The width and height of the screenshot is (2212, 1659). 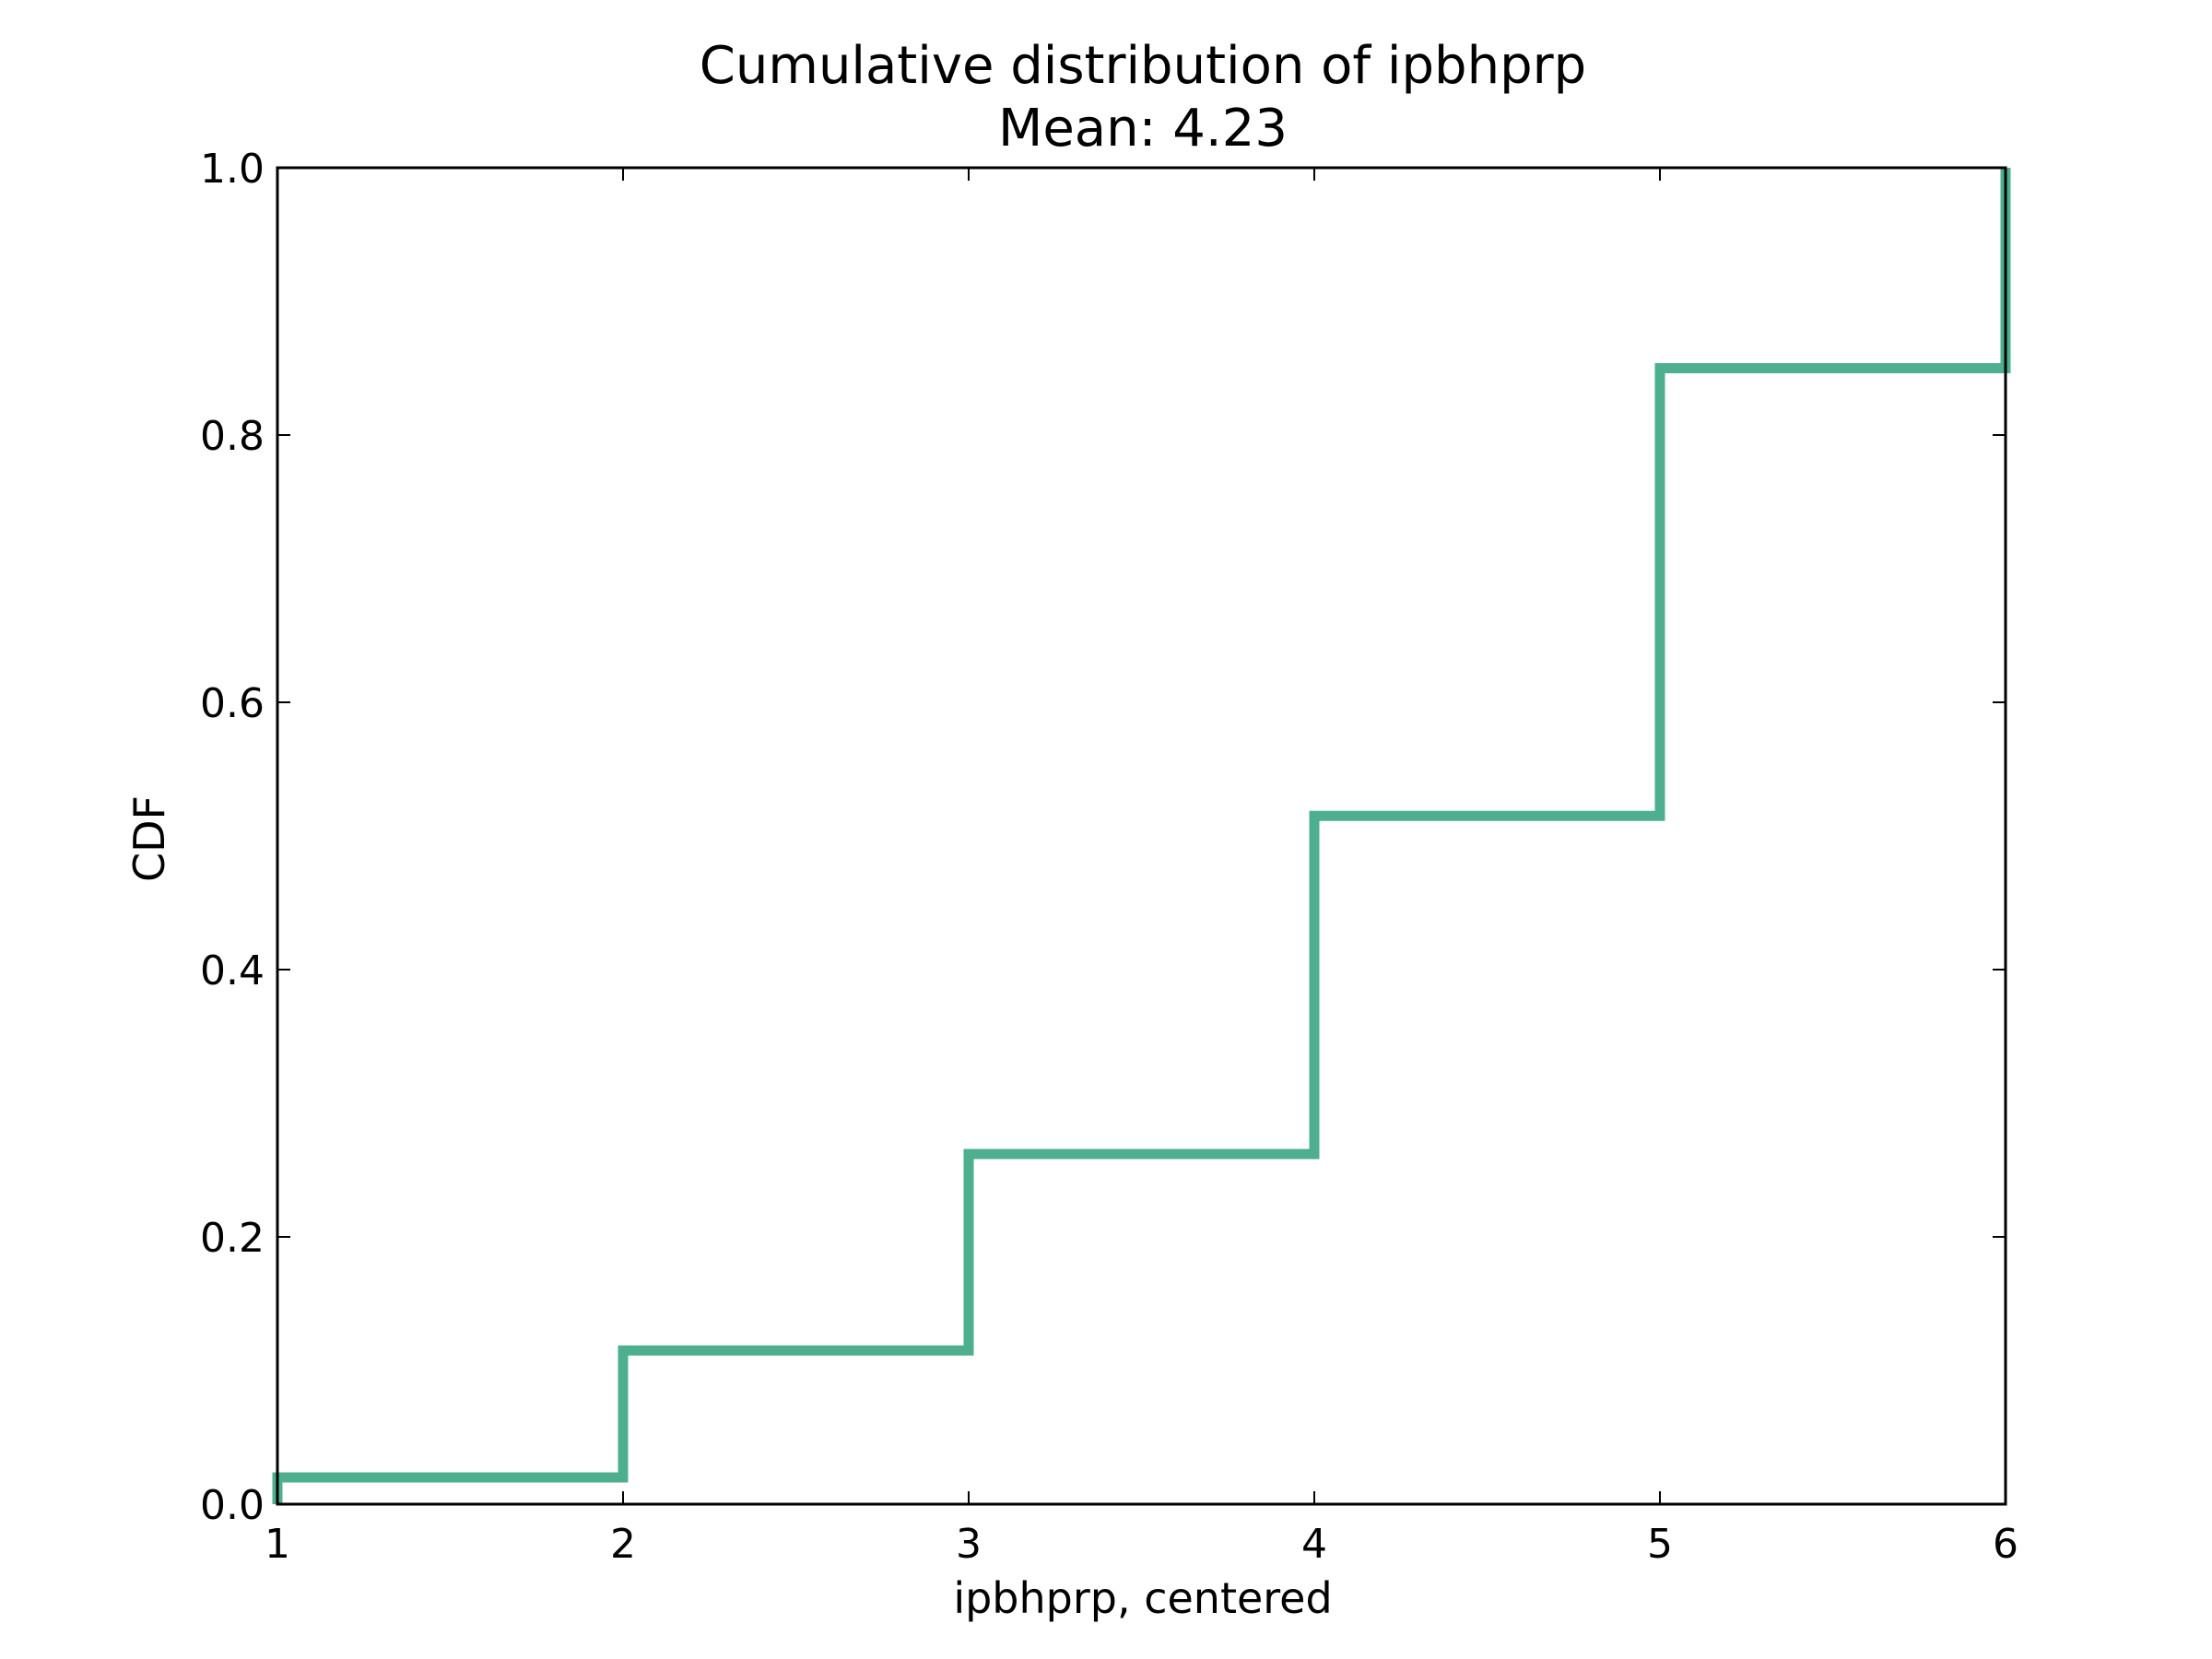 What do you see at coordinates (232, 970) in the screenshot?
I see `y-tick-label: 0.4` at bounding box center [232, 970].